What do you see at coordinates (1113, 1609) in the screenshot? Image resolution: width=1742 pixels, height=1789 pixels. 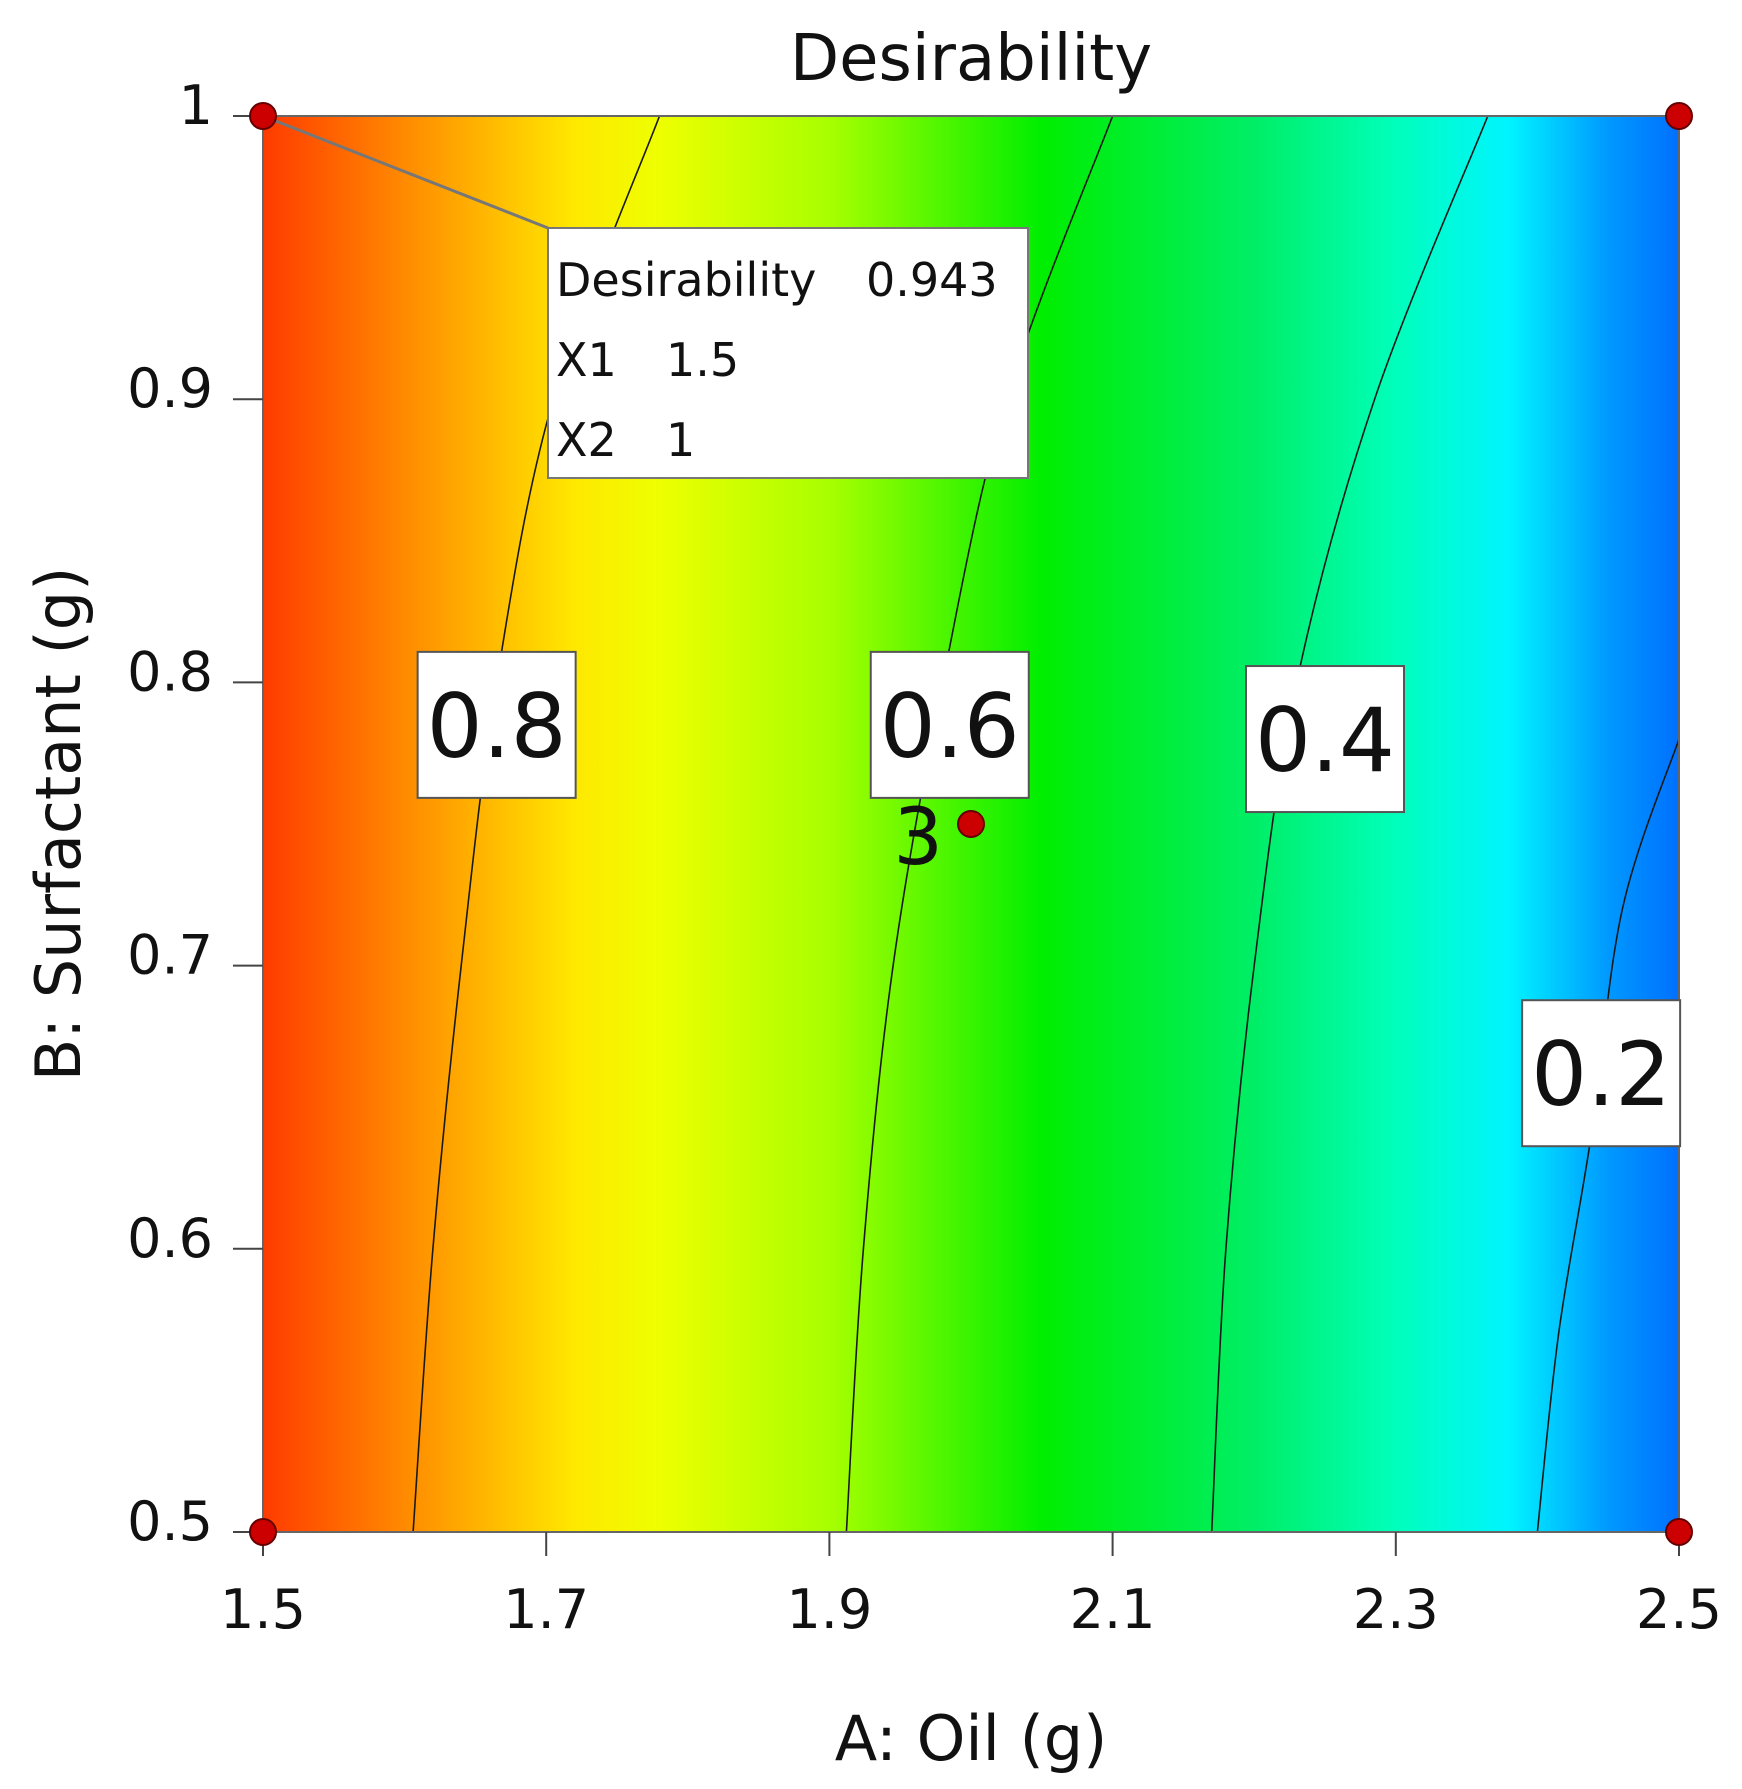 I see `x-tick-label: 2.1` at bounding box center [1113, 1609].